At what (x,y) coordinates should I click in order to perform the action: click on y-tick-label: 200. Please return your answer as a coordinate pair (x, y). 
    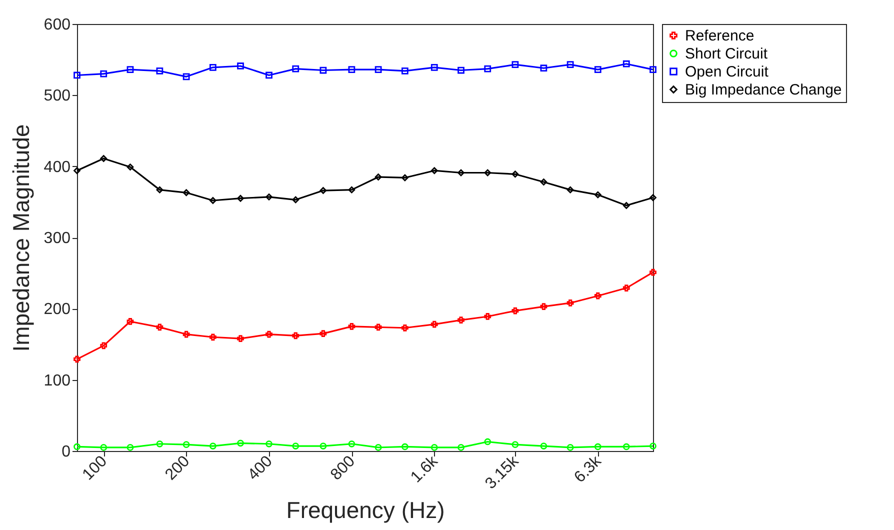
    Looking at the image, I should click on (57, 309).